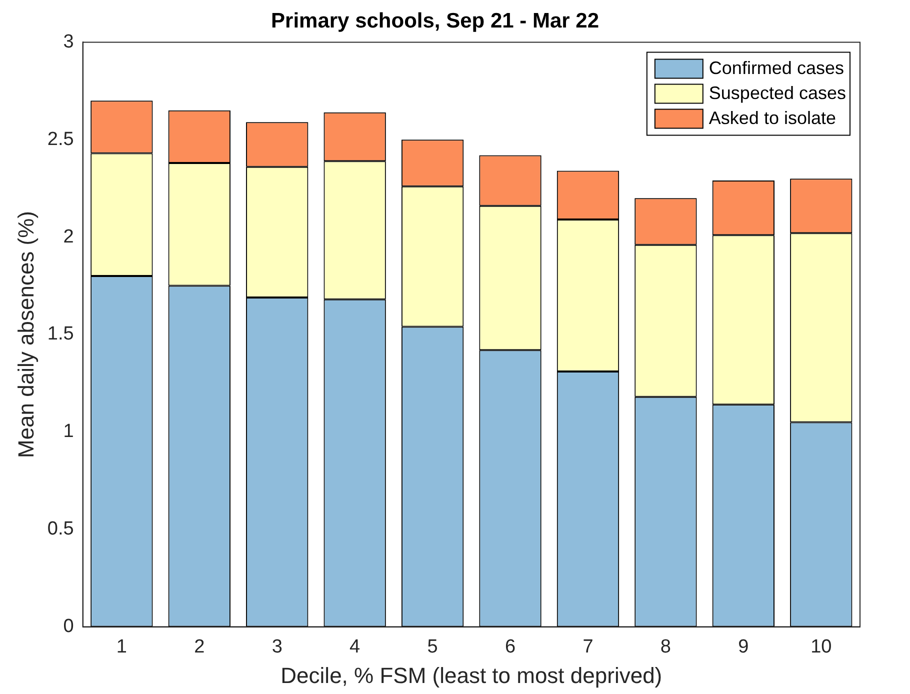 This screenshot has height=694, width=910. Describe the element at coordinates (772, 118) in the screenshot. I see `legend-label: Asked to isolate` at that location.